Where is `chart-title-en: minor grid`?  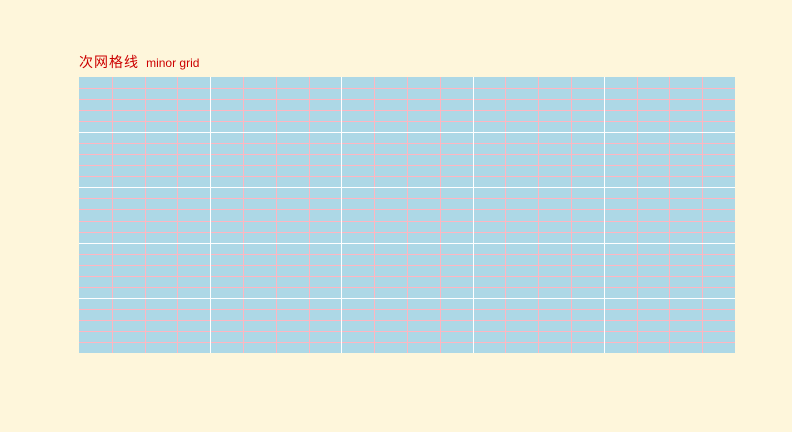
chart-title-en: minor grid is located at coordinates (173, 63).